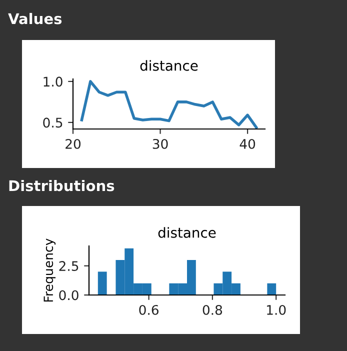 The width and height of the screenshot is (347, 351). What do you see at coordinates (61, 186) in the screenshot?
I see `text: Distributions` at bounding box center [61, 186].